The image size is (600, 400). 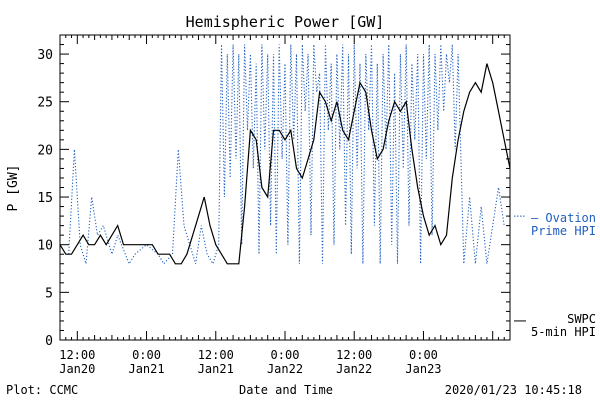 What do you see at coordinates (77, 369) in the screenshot?
I see `x-tick-label-date: Jan20` at bounding box center [77, 369].